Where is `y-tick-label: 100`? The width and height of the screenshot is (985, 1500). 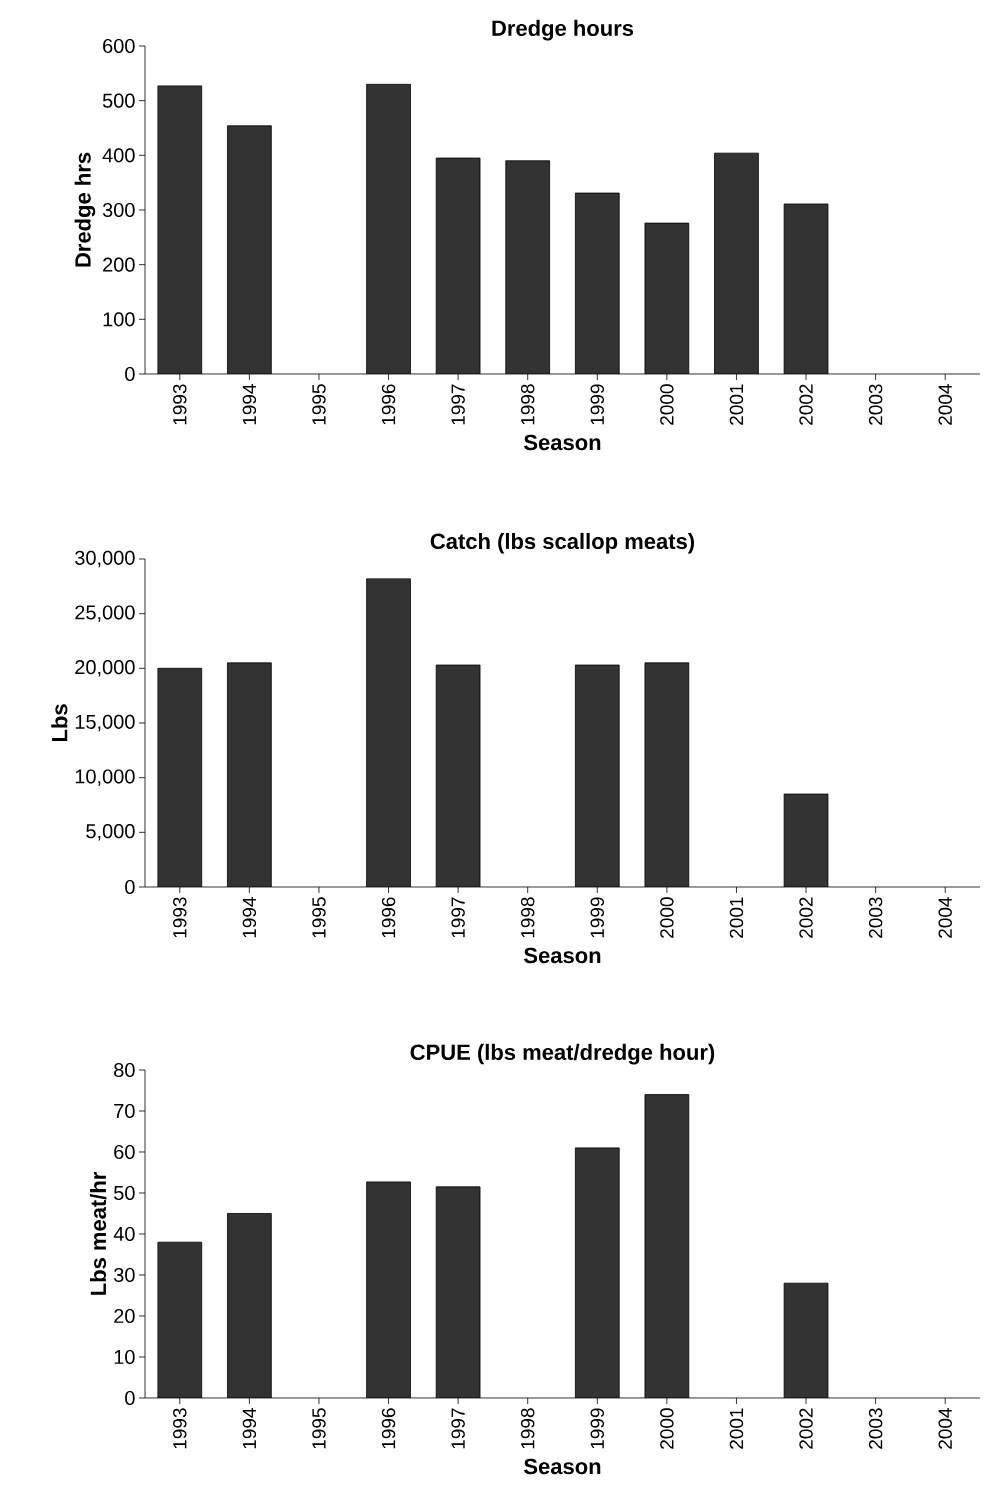
y-tick-label: 100 is located at coordinates (119, 319).